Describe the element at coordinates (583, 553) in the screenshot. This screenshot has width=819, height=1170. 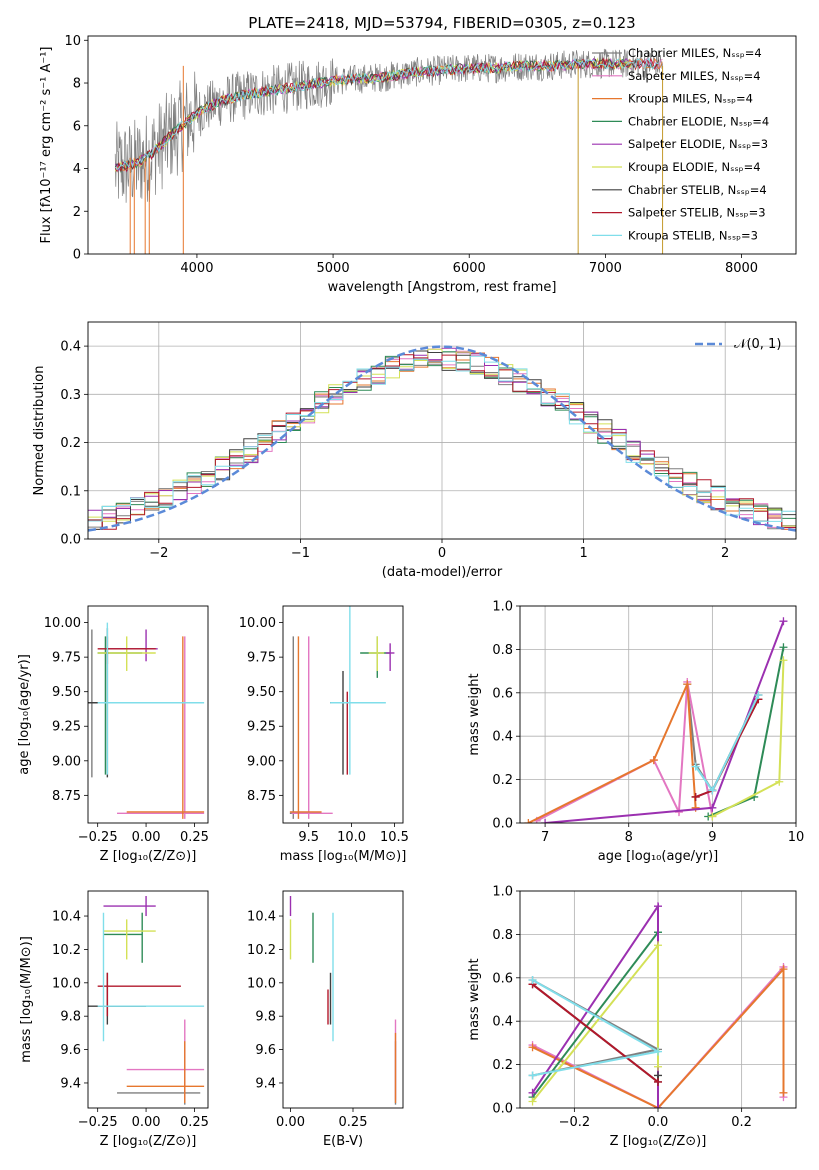
I see `x-tick-label: 1` at that location.